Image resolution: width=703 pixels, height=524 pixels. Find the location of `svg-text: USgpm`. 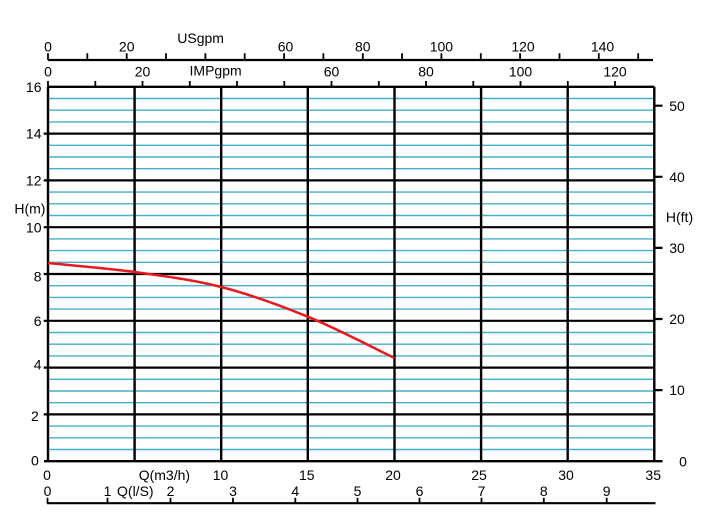

svg-text: USgpm is located at coordinates (200, 38).